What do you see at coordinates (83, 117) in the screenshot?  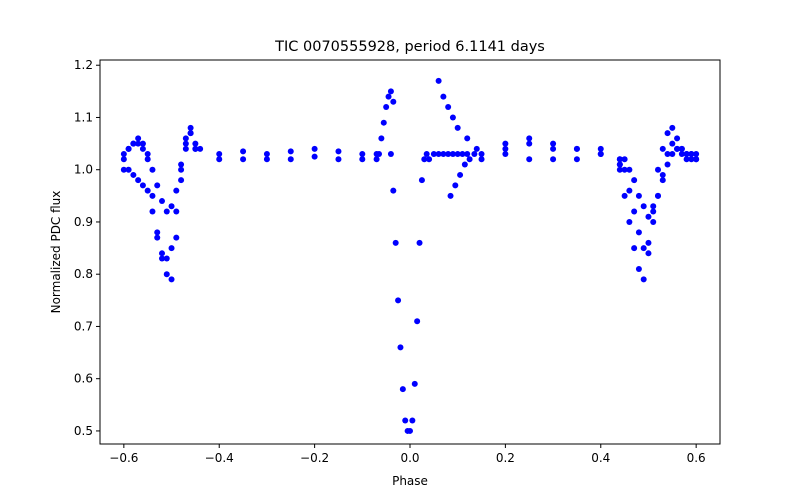 I see `y-tick-label: 1.1` at bounding box center [83, 117].